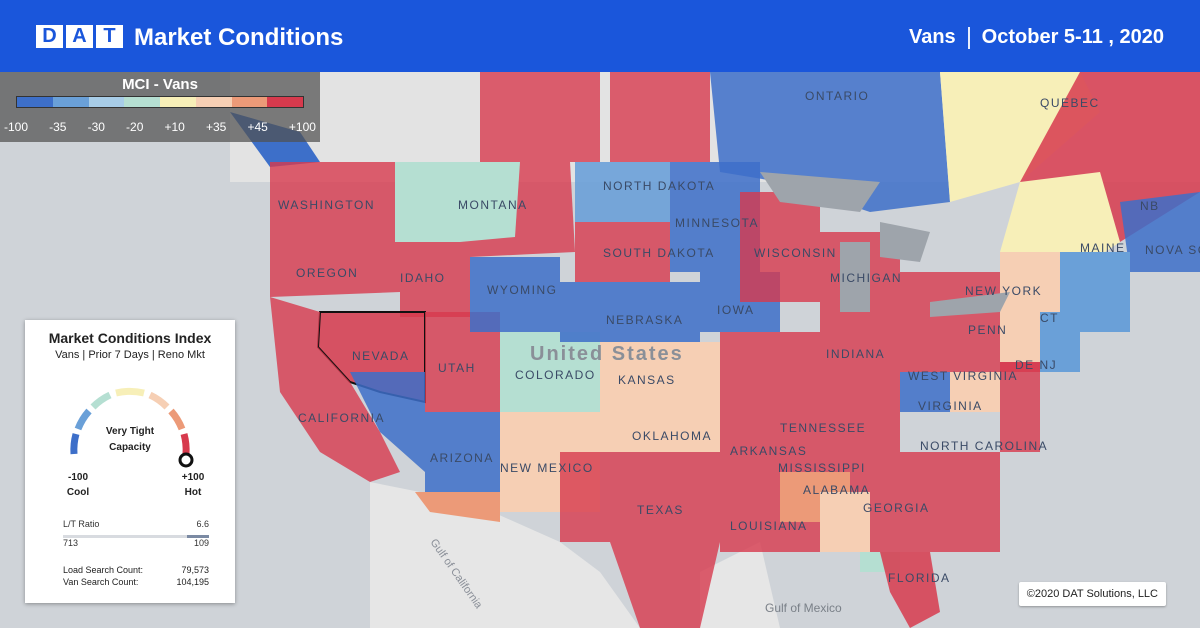  I want to click on gauge-max-value: +100, so click(193, 477).